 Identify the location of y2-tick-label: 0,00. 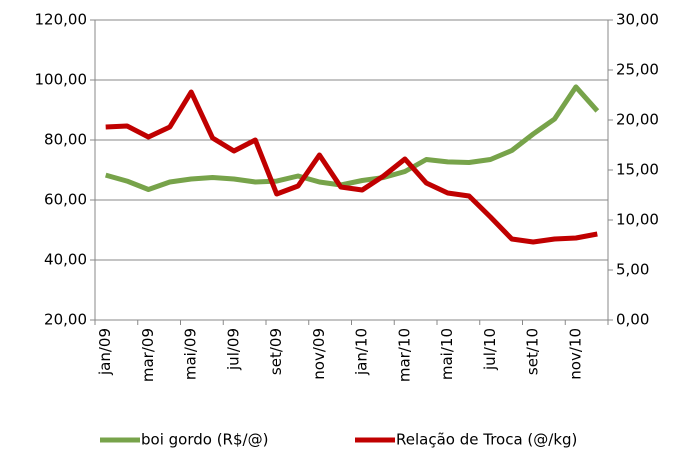
(632, 320).